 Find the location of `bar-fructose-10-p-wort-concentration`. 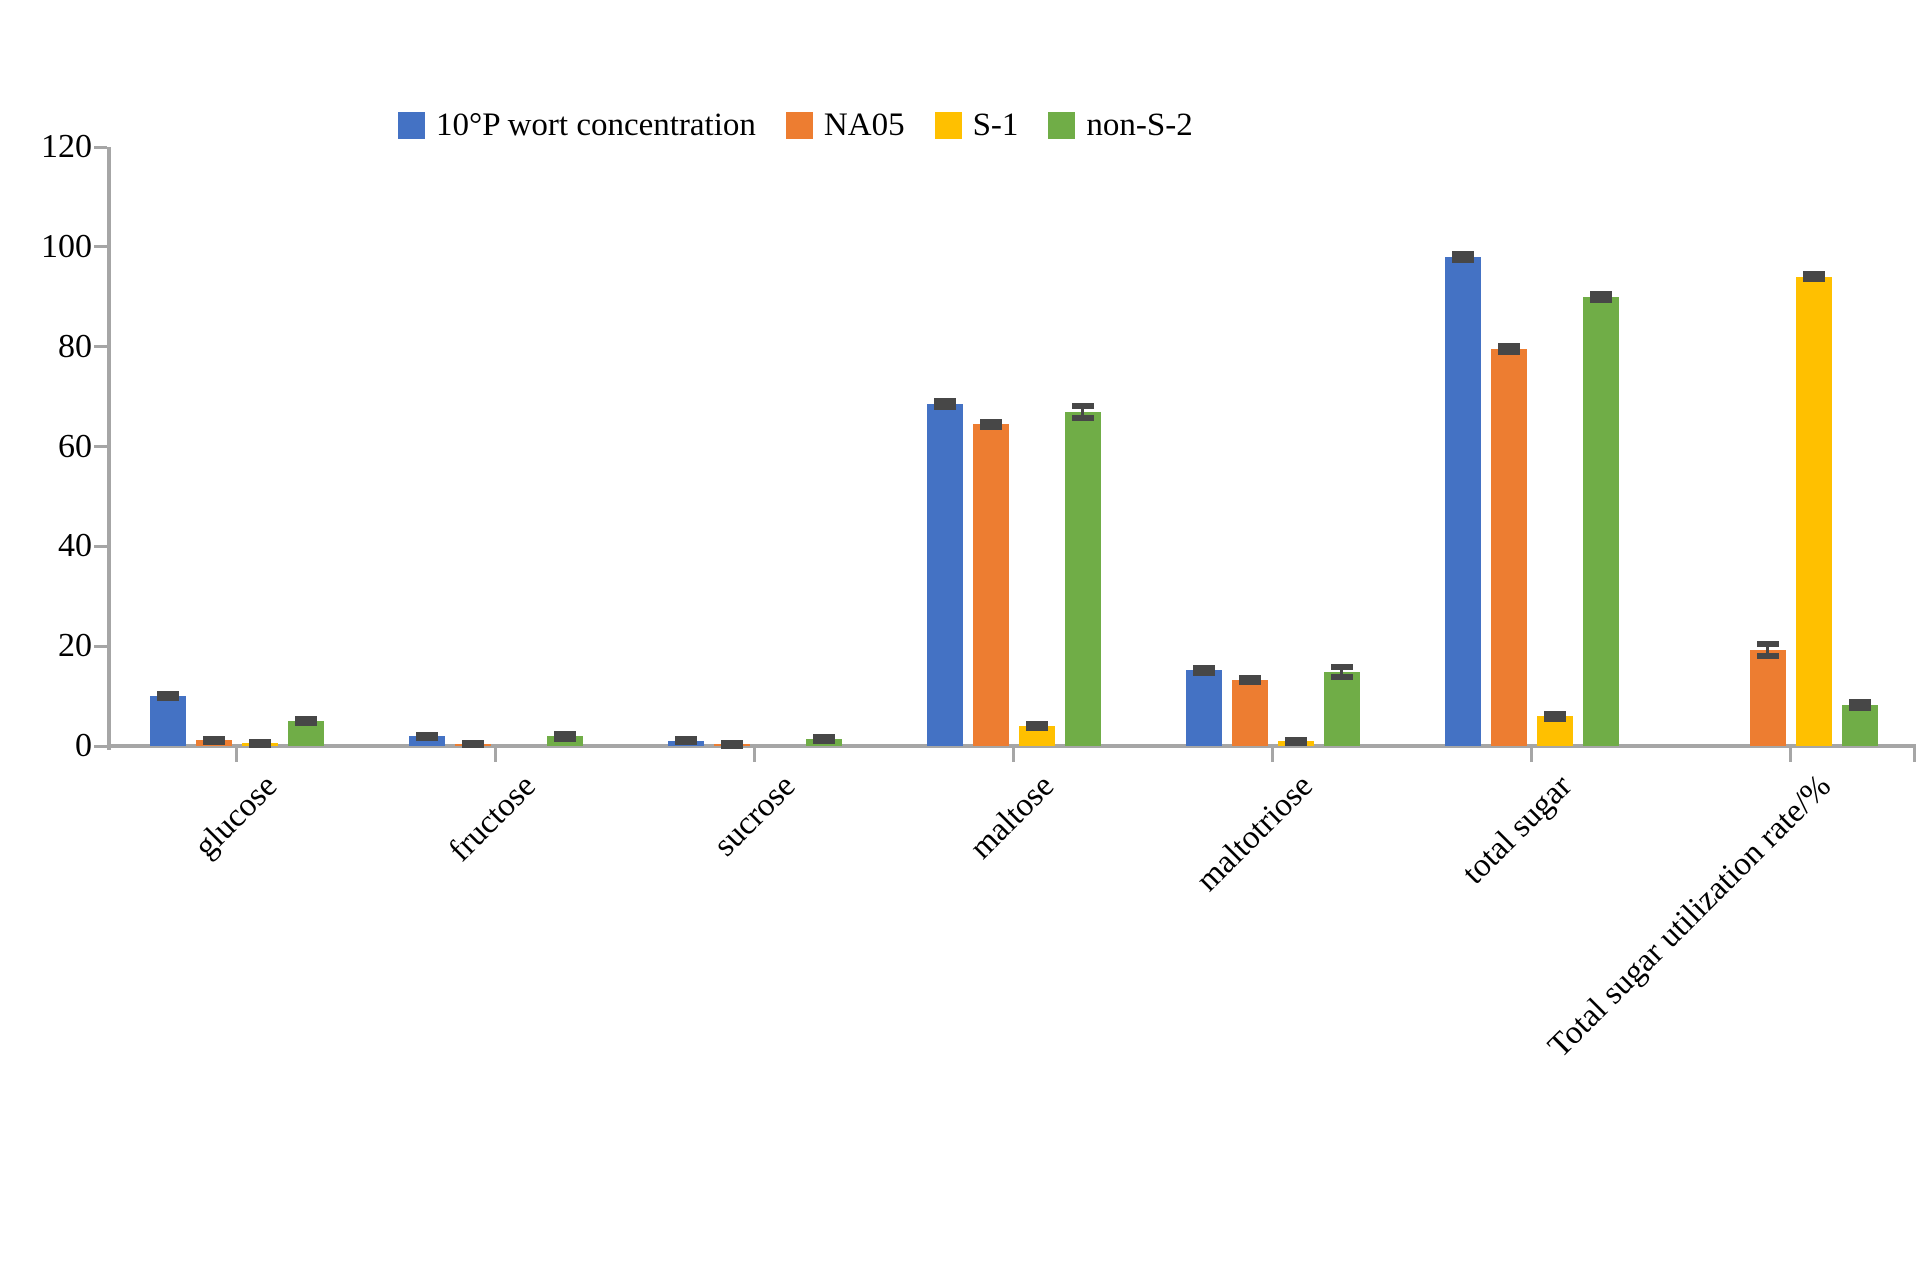

bar-fructose-10-p-wort-concentration is located at coordinates (426, 741).